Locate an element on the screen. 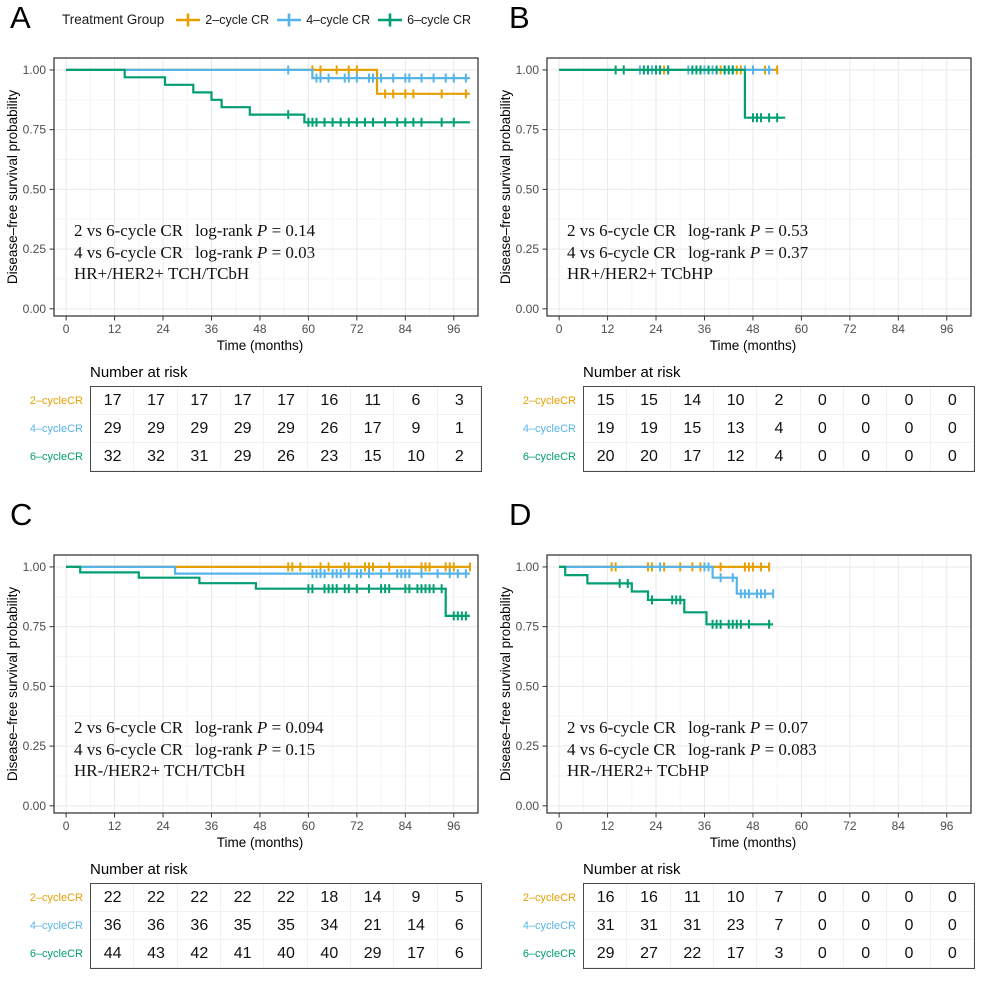 This screenshot has height=986, width=986. panel-letter-b: B is located at coordinates (519, 17).